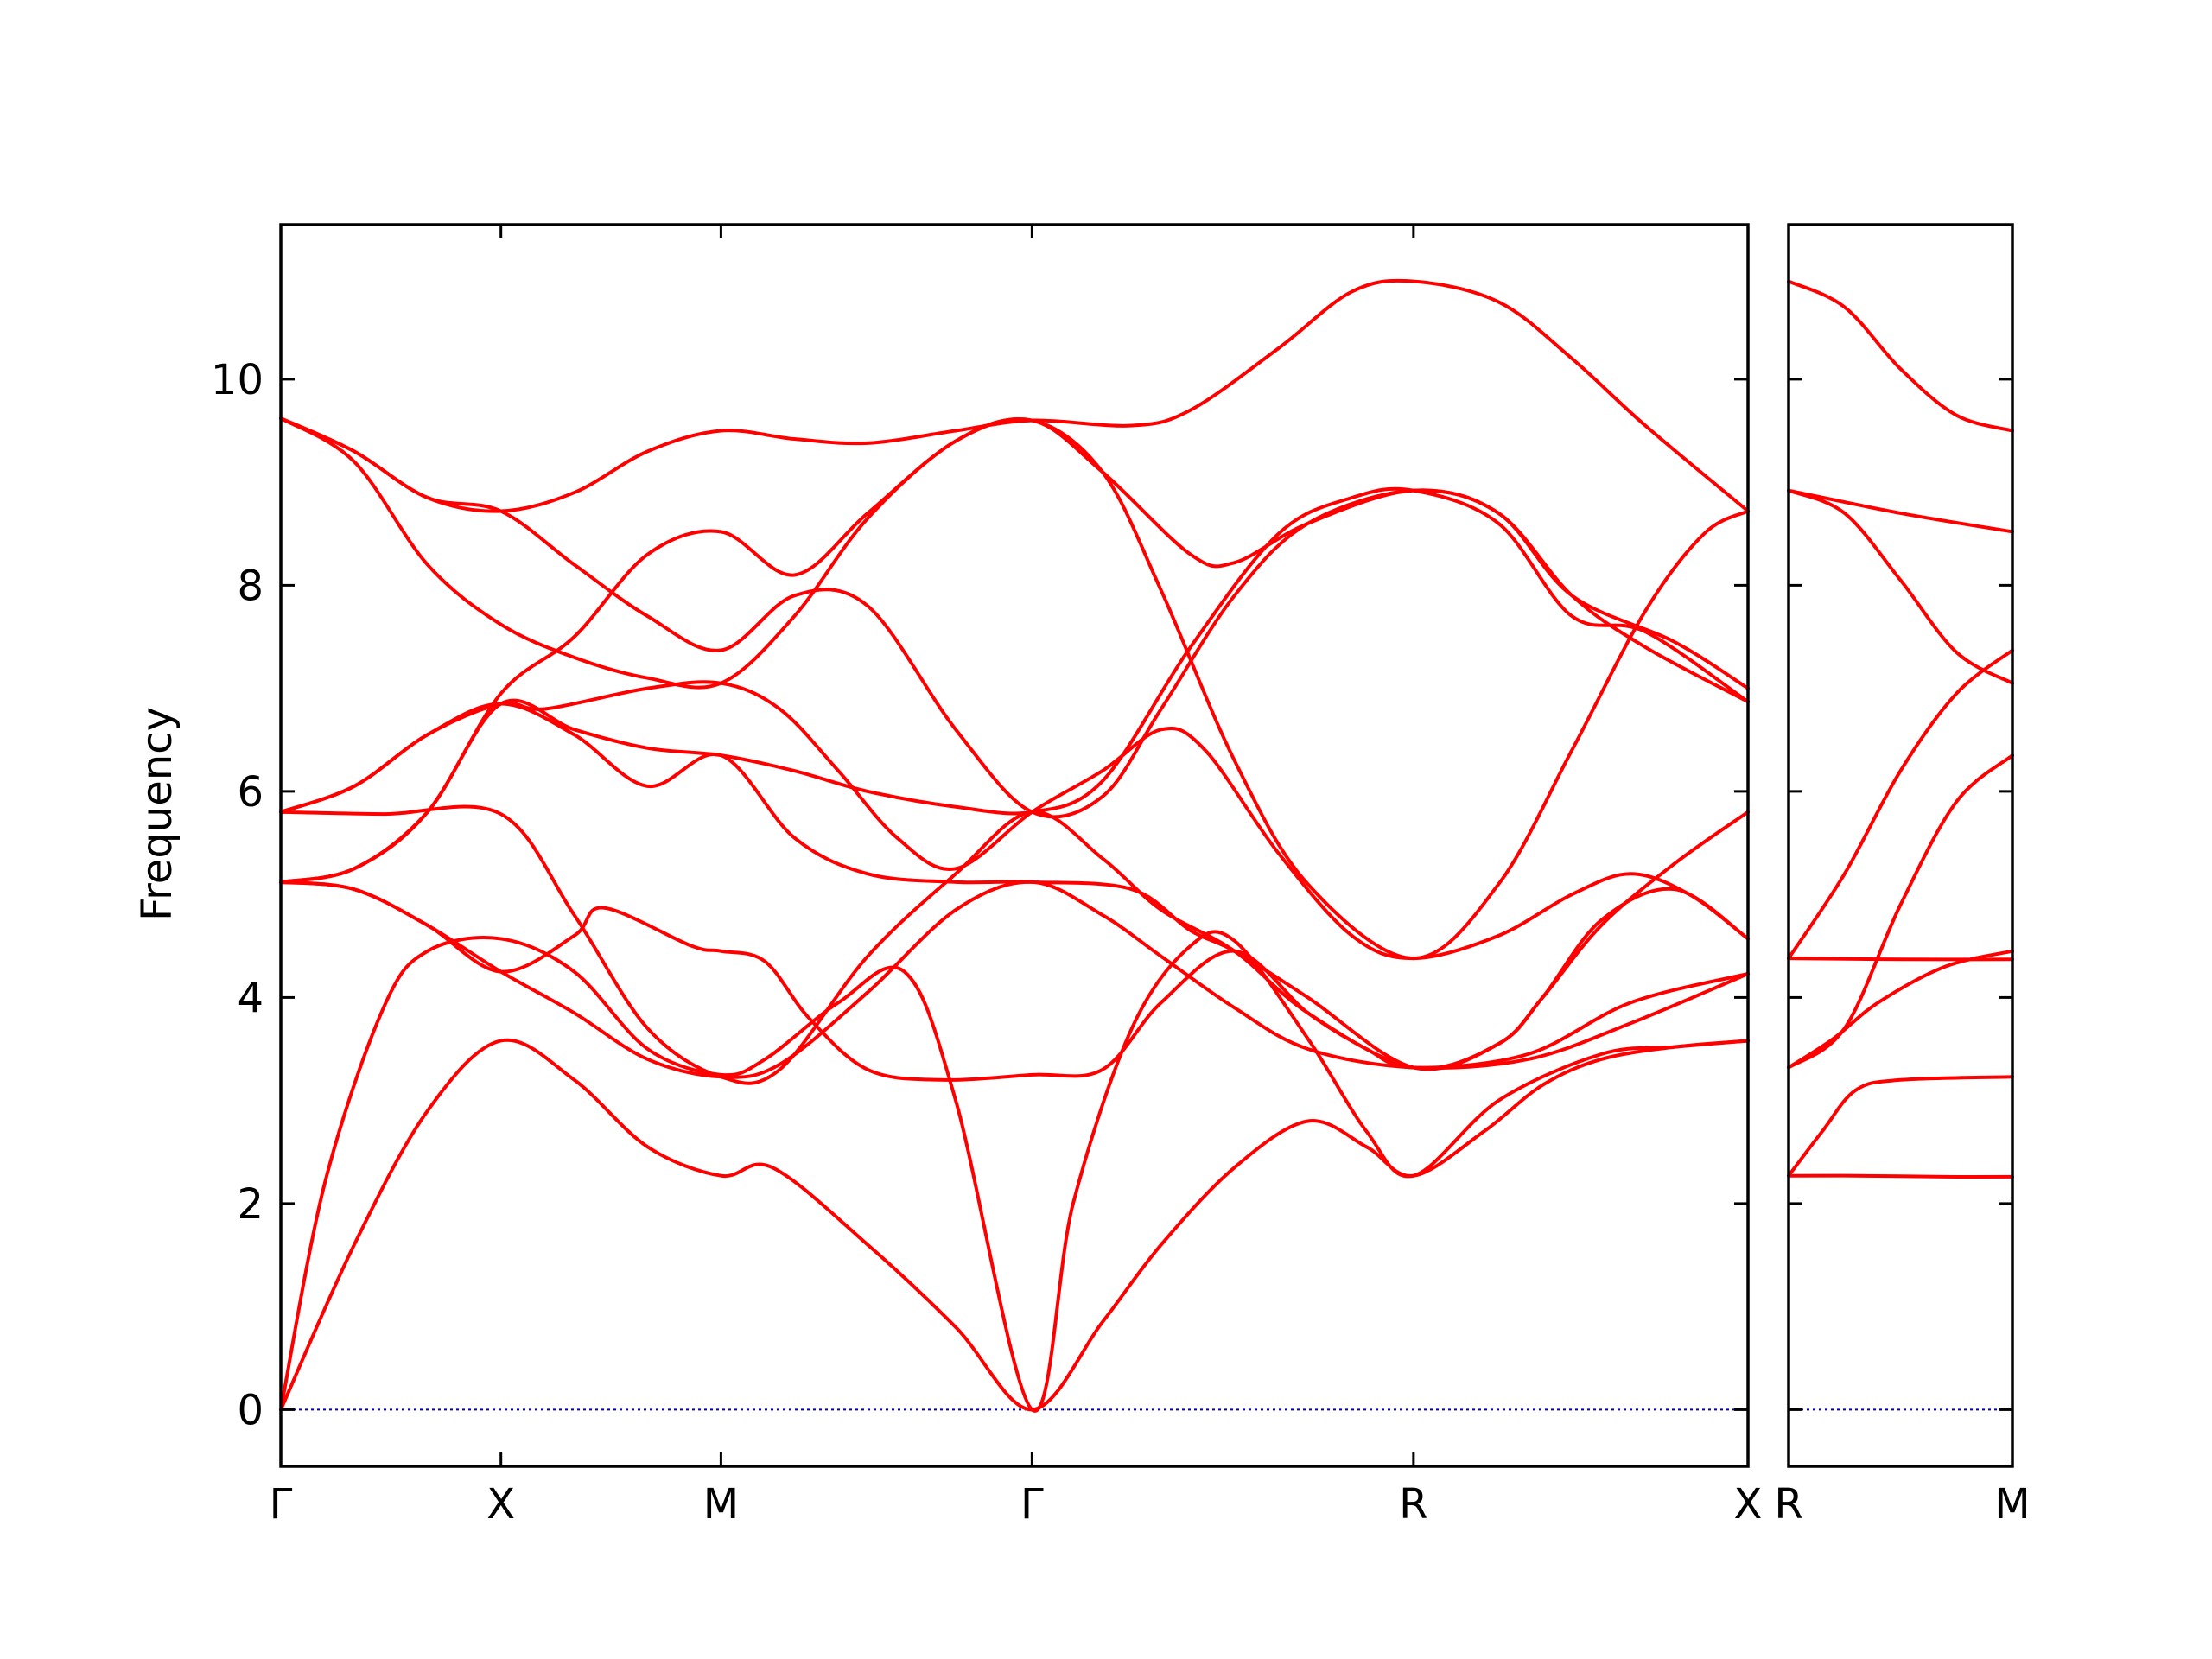 The image size is (2212, 1659). Describe the element at coordinates (250, 586) in the screenshot. I see `y-tick-label: 8` at that location.